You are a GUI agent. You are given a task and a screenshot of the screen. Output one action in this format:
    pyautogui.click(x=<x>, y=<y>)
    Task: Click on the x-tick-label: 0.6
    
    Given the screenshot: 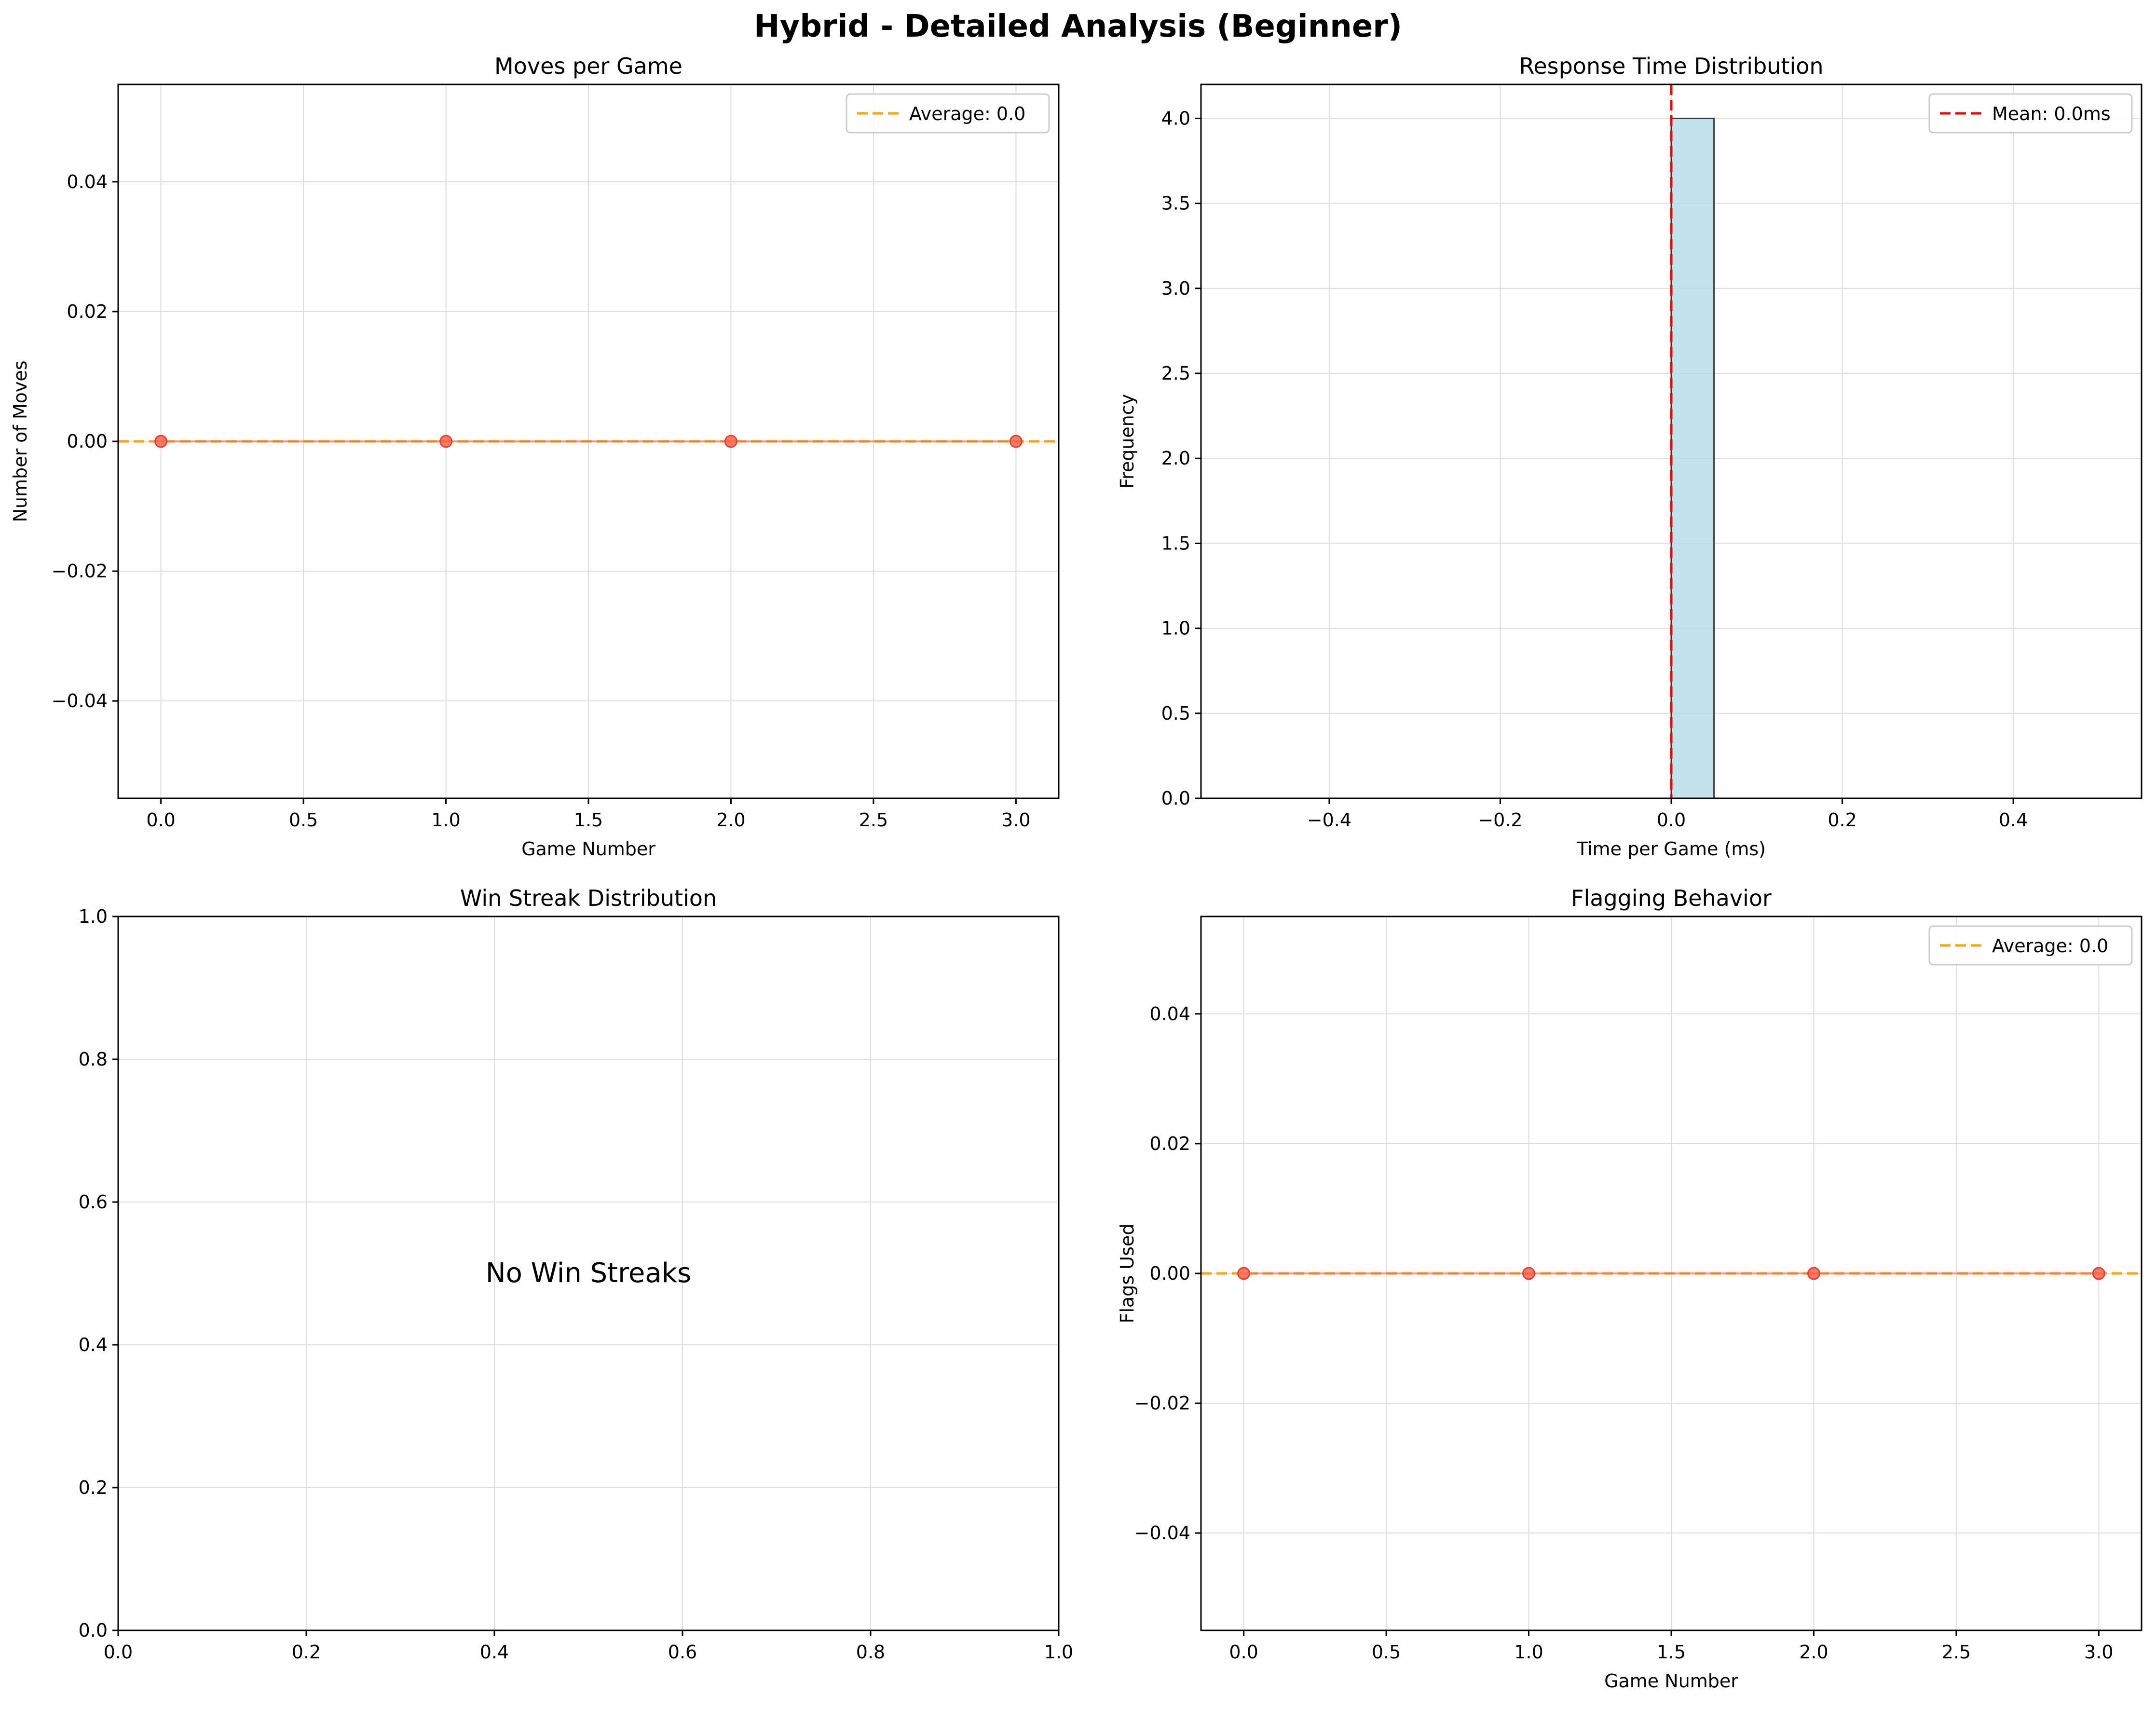 What is the action you would take?
    pyautogui.click(x=682, y=1652)
    